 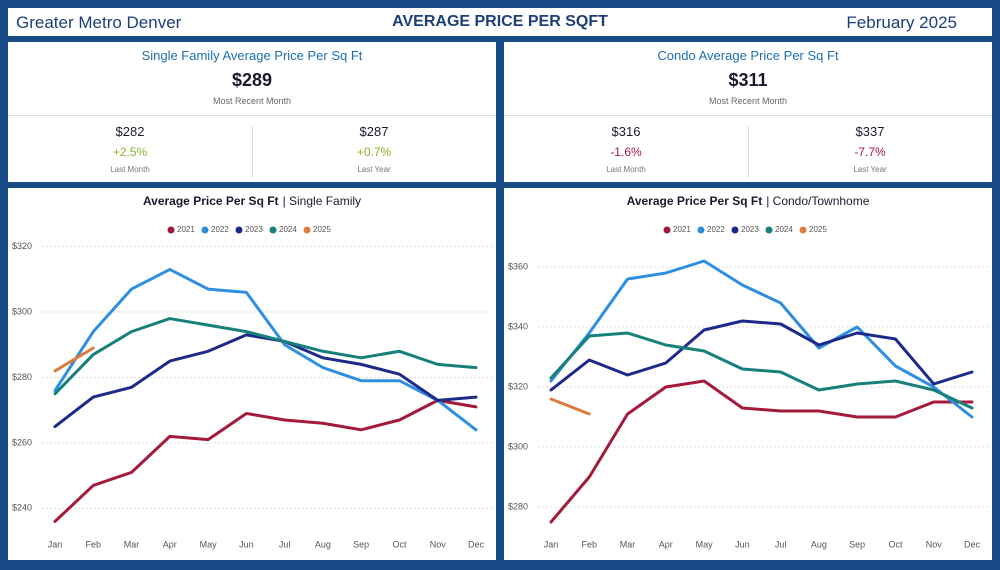 What do you see at coordinates (901, 22) in the screenshot?
I see `date: February 2025` at bounding box center [901, 22].